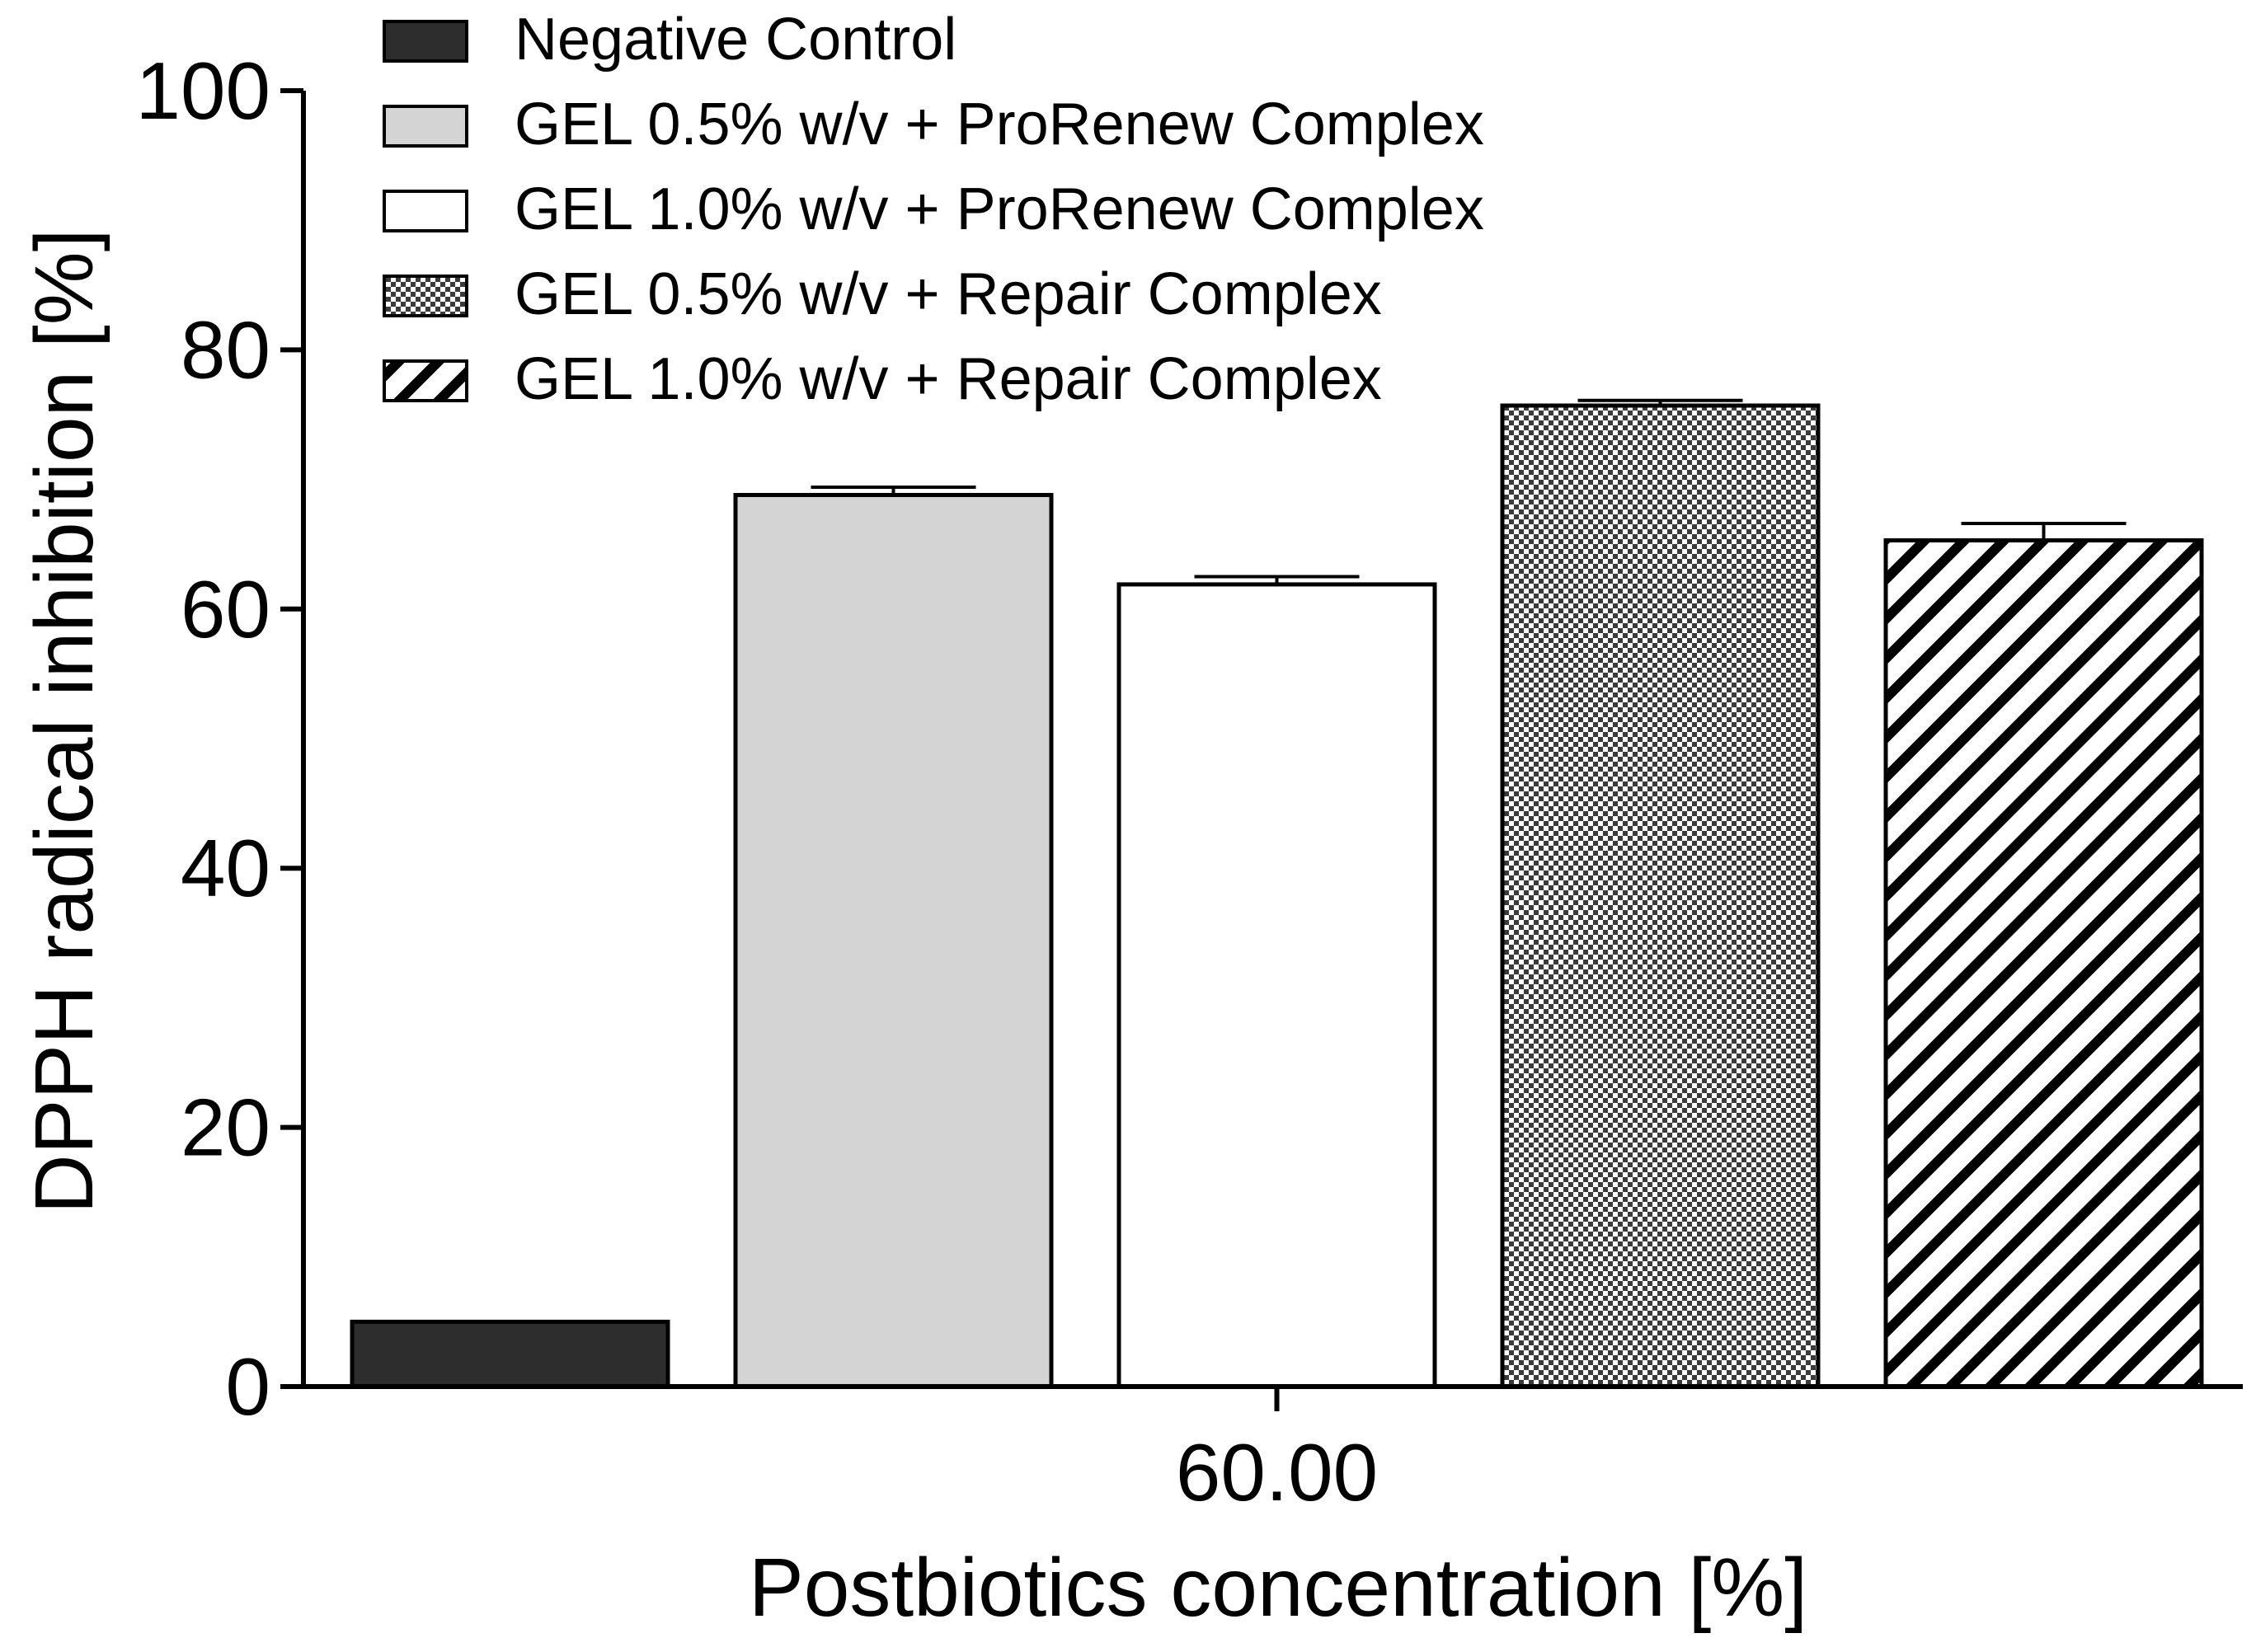  Describe the element at coordinates (226, 609) in the screenshot. I see `y-tick-label: 60` at that location.